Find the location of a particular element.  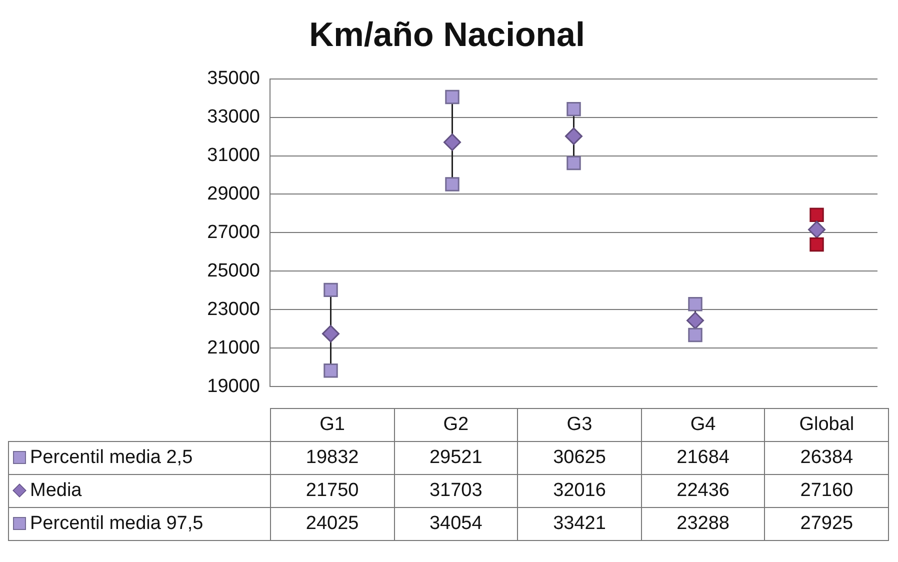

data-label: 29521 is located at coordinates (456, 458).